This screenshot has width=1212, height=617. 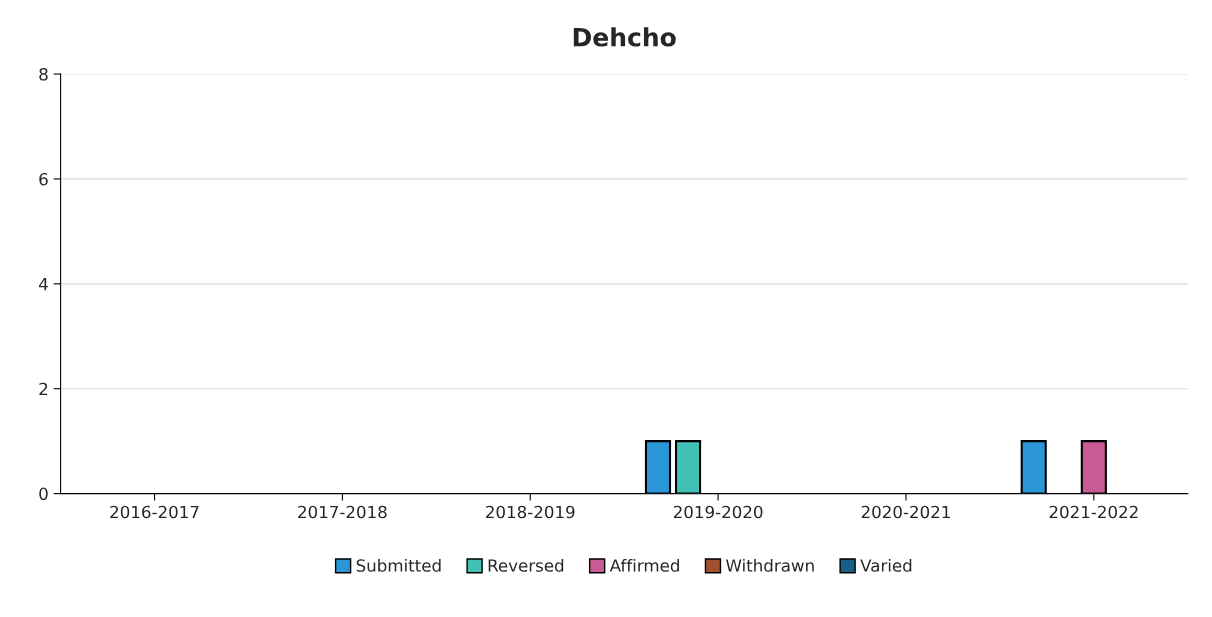 I want to click on legend-label: Reversed, so click(x=526, y=565).